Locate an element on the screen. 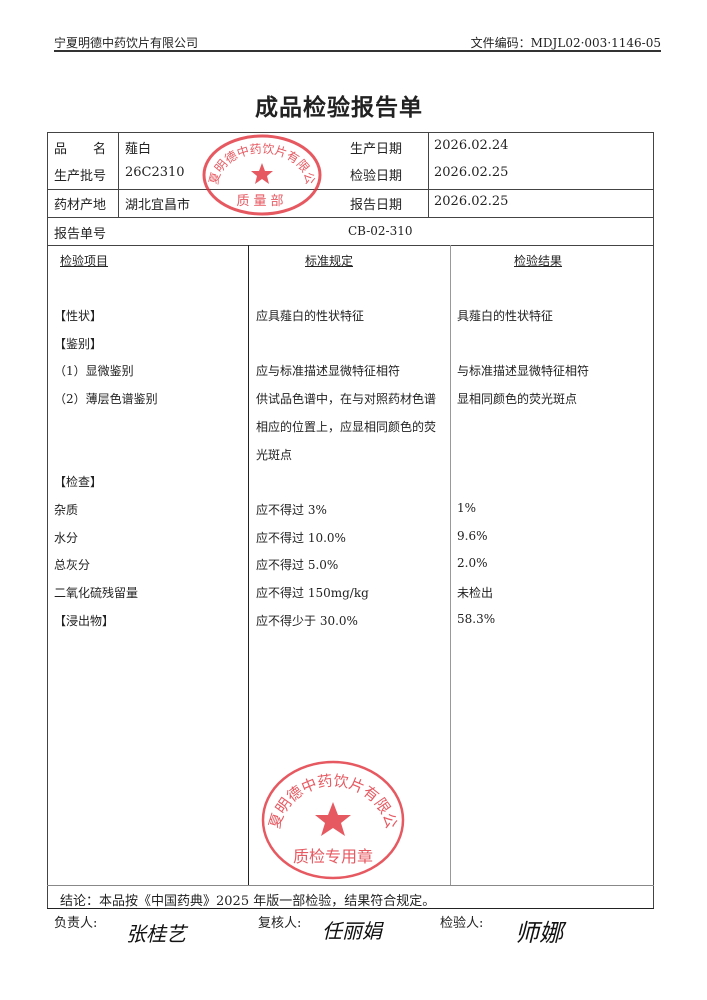 This screenshot has width=707, height=1000. cell-standard: 供试品色谱中，在与对照药材色谱 is located at coordinates (346, 399).